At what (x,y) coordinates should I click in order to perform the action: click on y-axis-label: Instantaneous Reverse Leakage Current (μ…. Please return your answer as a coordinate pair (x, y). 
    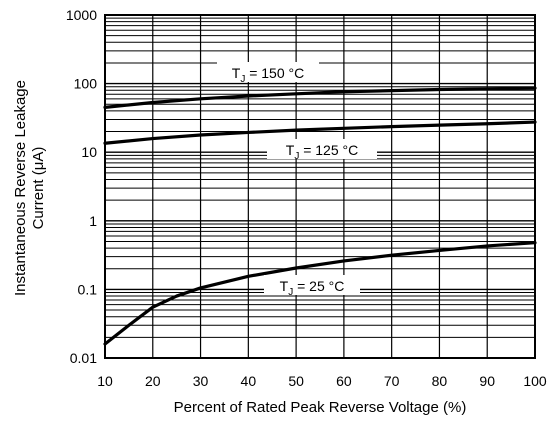
    Looking at the image, I should click on (30, 188).